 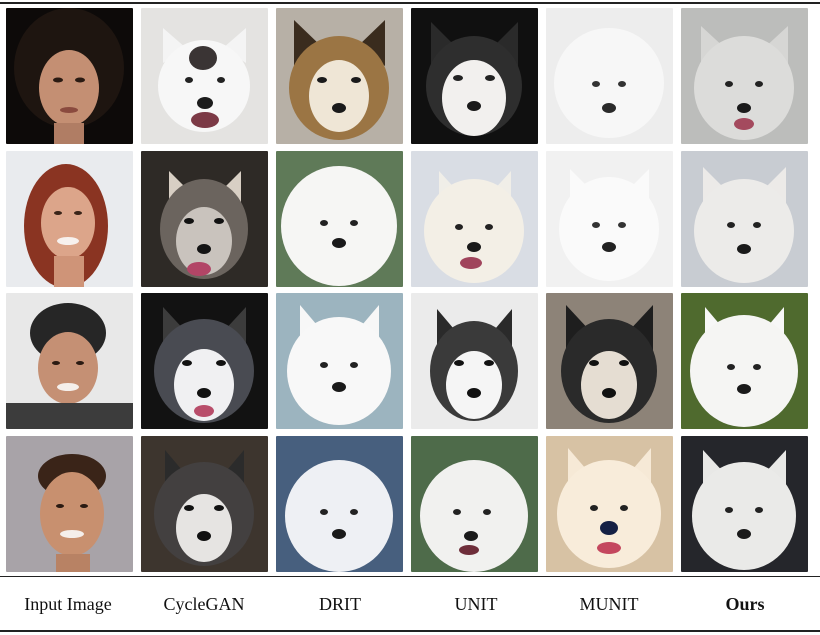 What do you see at coordinates (410, 3) in the screenshot?
I see `top-rule` at bounding box center [410, 3].